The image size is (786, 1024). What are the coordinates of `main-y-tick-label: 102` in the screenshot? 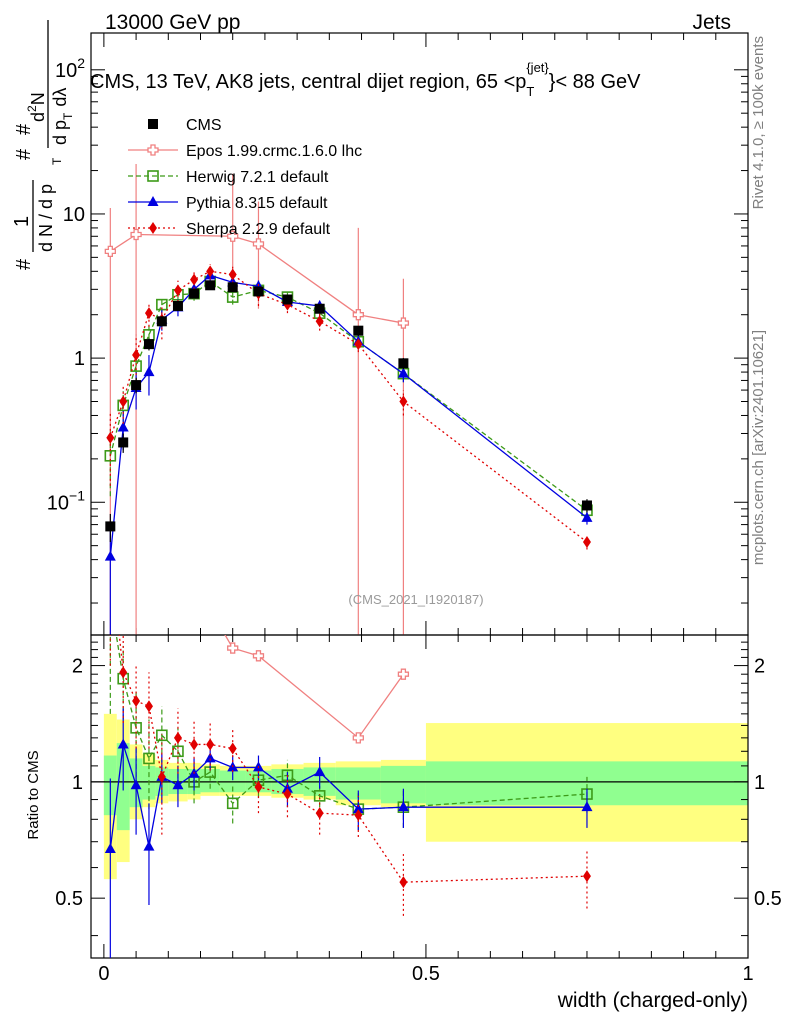 It's located at (70, 68).